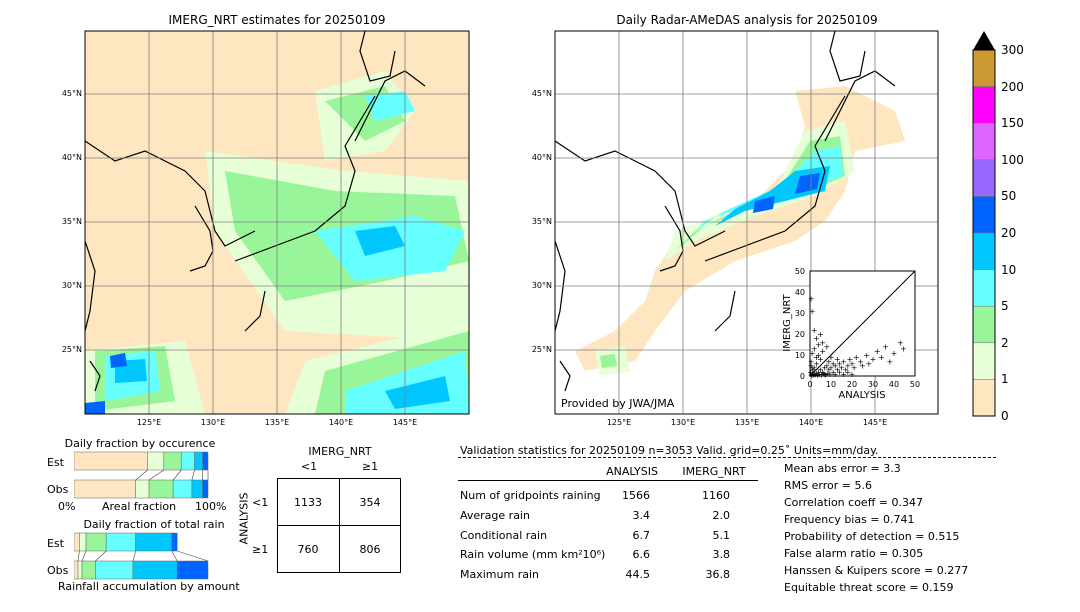  What do you see at coordinates (1012, 87) in the screenshot?
I see `cb-label-200: 200` at bounding box center [1012, 87].